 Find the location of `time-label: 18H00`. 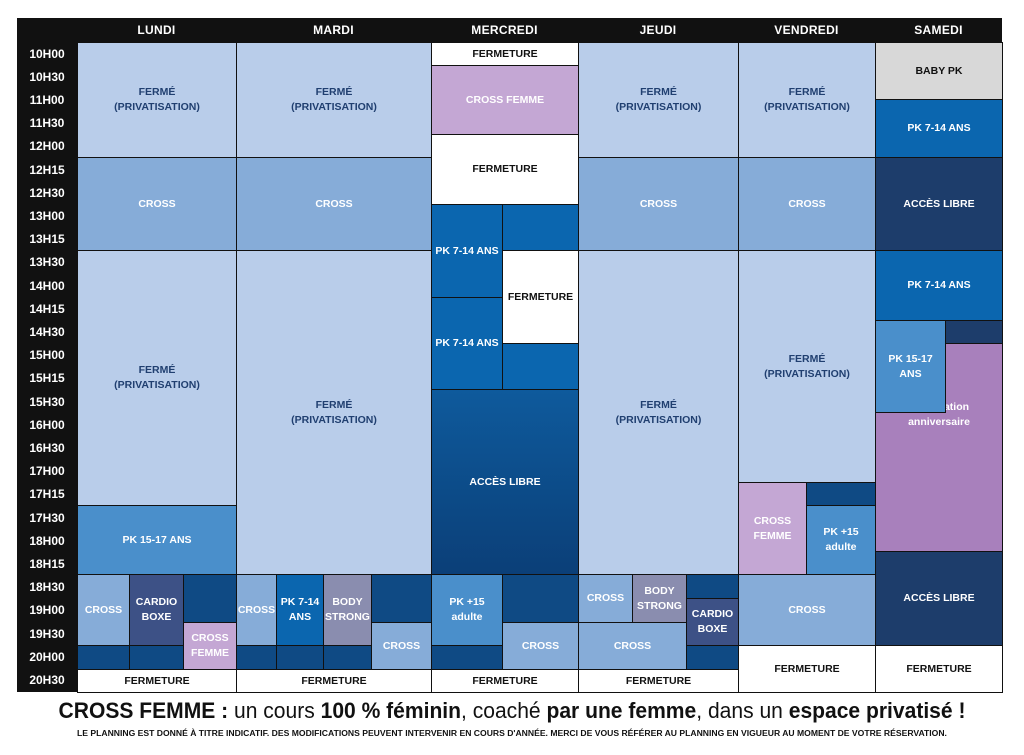

time-label: 18H00 is located at coordinates (47, 540).